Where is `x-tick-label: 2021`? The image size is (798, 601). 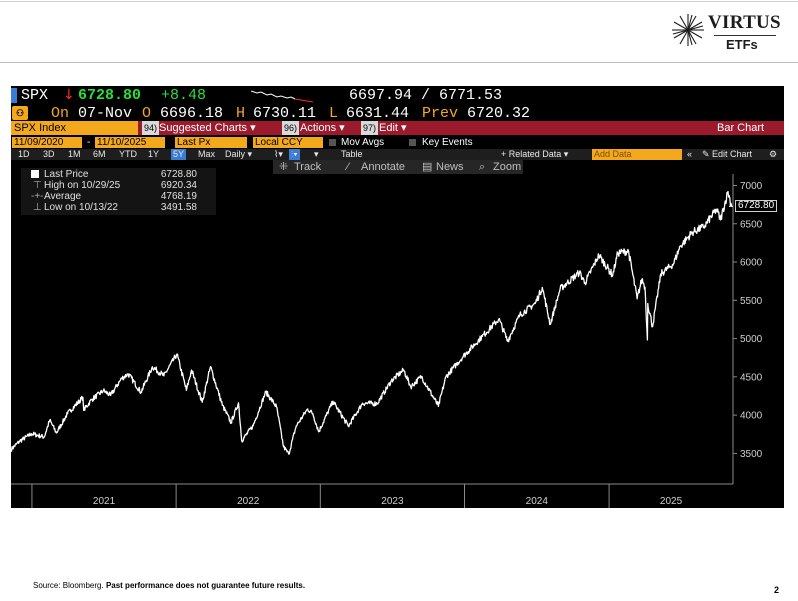
x-tick-label: 2021 is located at coordinates (104, 501).